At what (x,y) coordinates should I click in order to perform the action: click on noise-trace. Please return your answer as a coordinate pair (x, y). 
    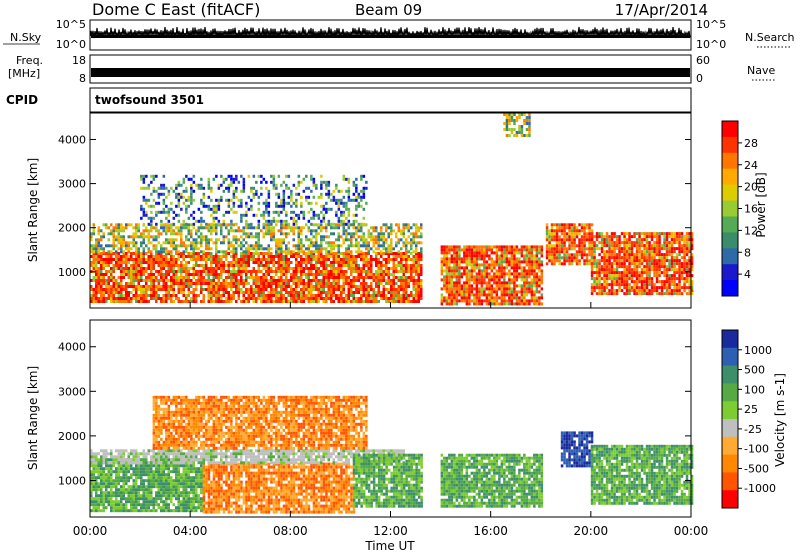
    Looking at the image, I should click on (390, 32).